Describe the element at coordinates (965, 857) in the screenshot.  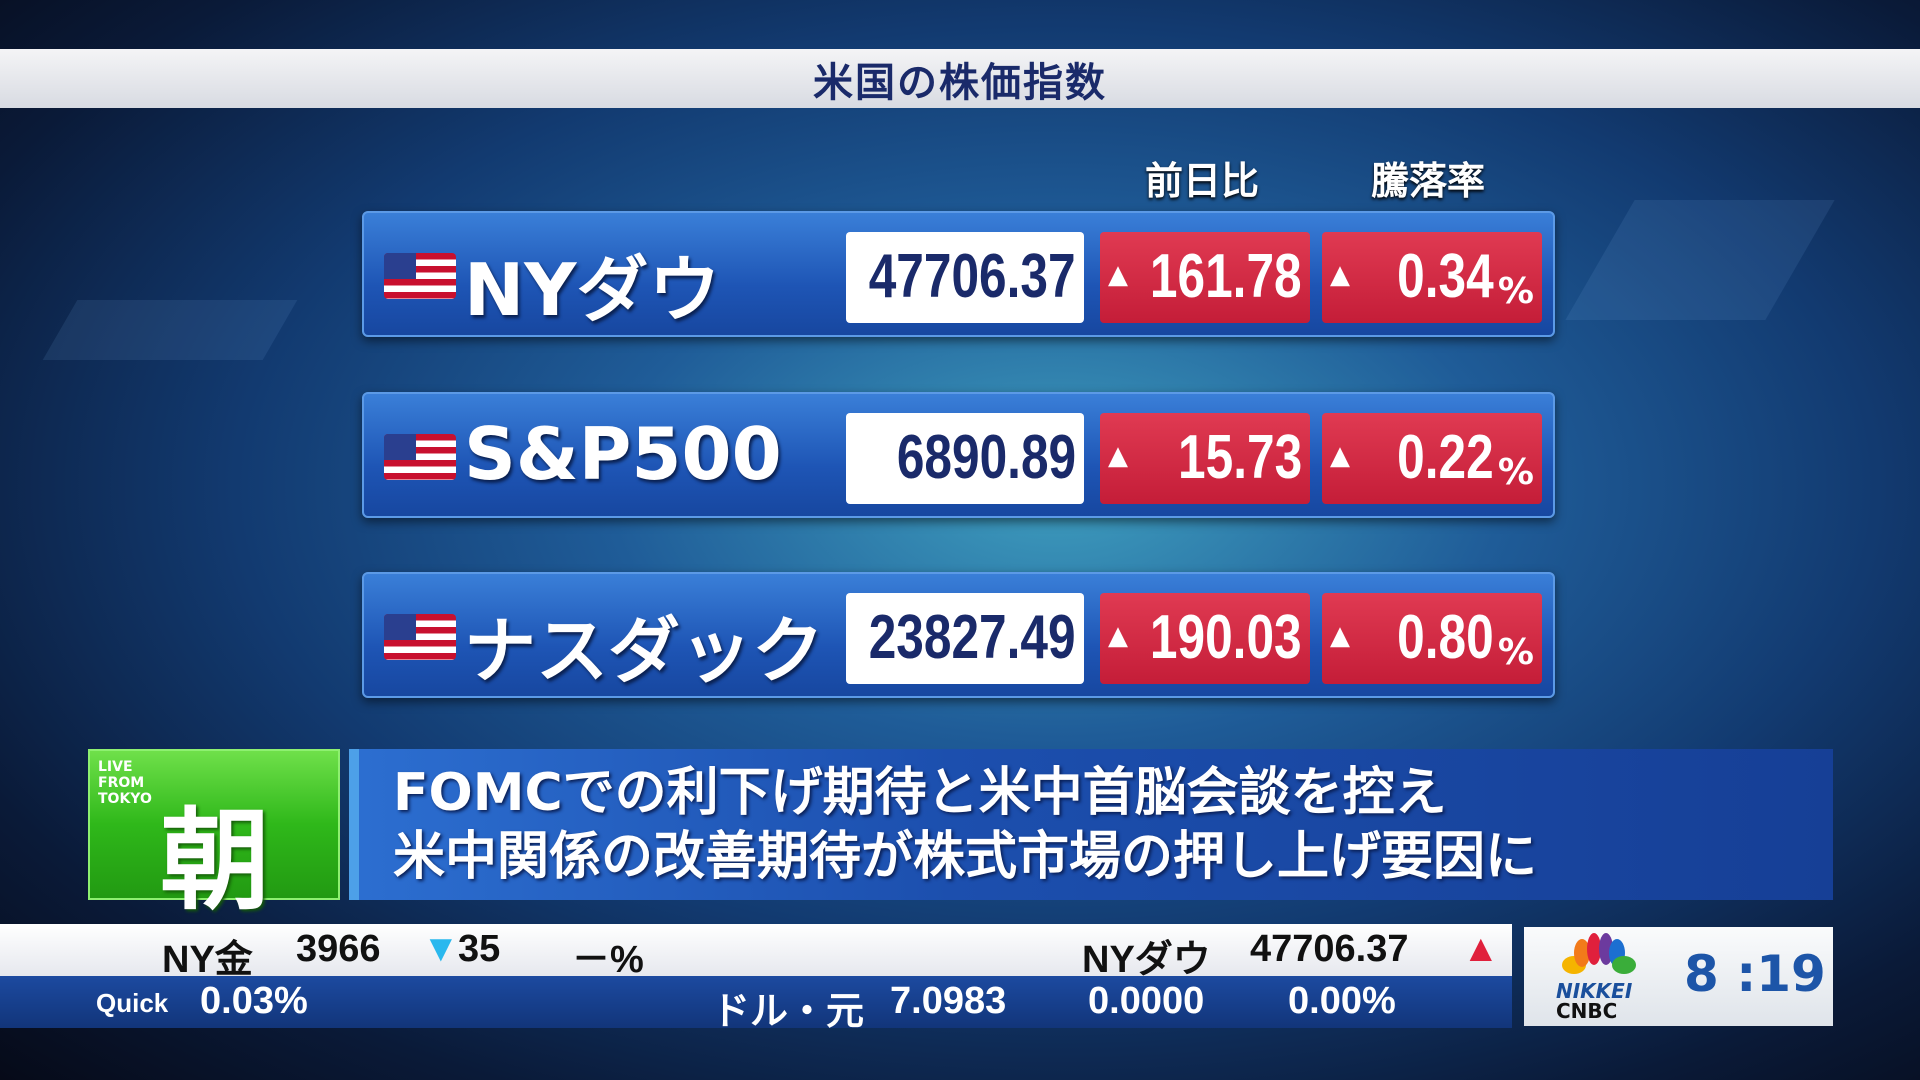
I see `headline-line-2: 米中関係の改善期待が株式市場の押し上げ要因に` at that location.